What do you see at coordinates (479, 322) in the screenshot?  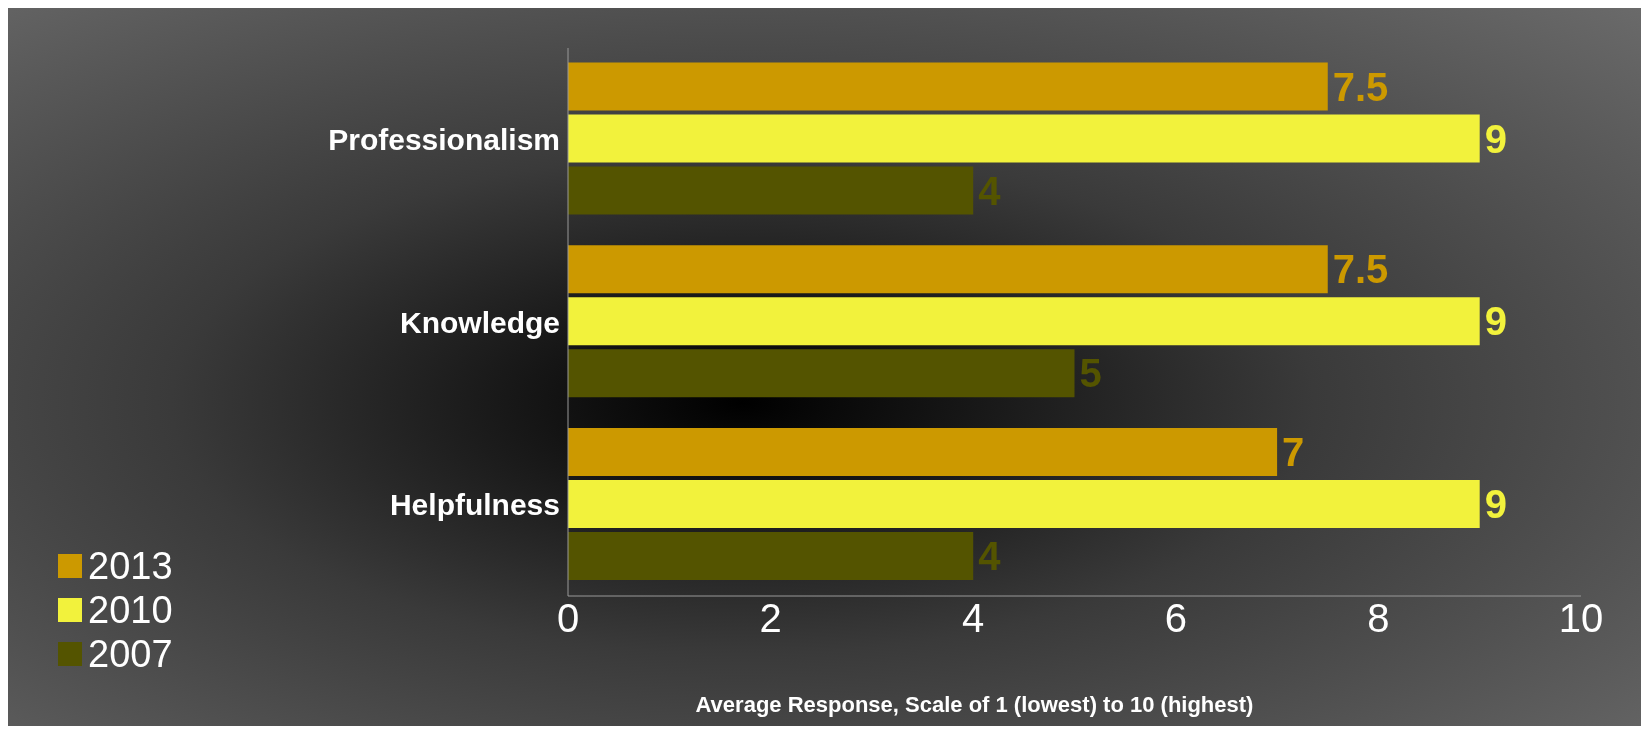 I see `y-tick-label: Knowledge` at bounding box center [479, 322].